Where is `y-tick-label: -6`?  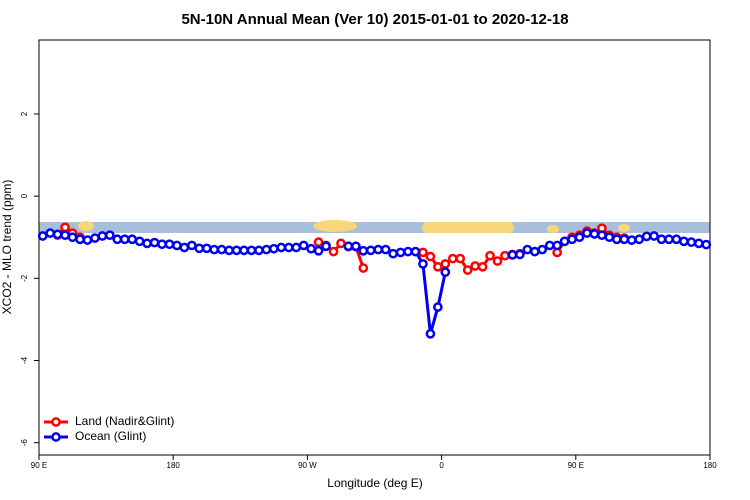
y-tick-label: -6 is located at coordinates (24, 443).